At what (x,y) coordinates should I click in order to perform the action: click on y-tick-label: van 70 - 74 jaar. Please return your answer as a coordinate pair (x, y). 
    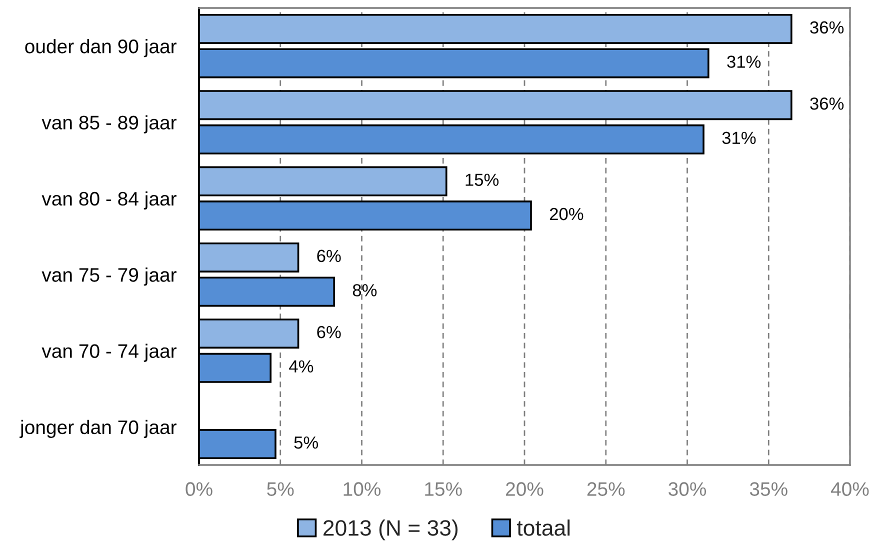
    Looking at the image, I should click on (109, 353).